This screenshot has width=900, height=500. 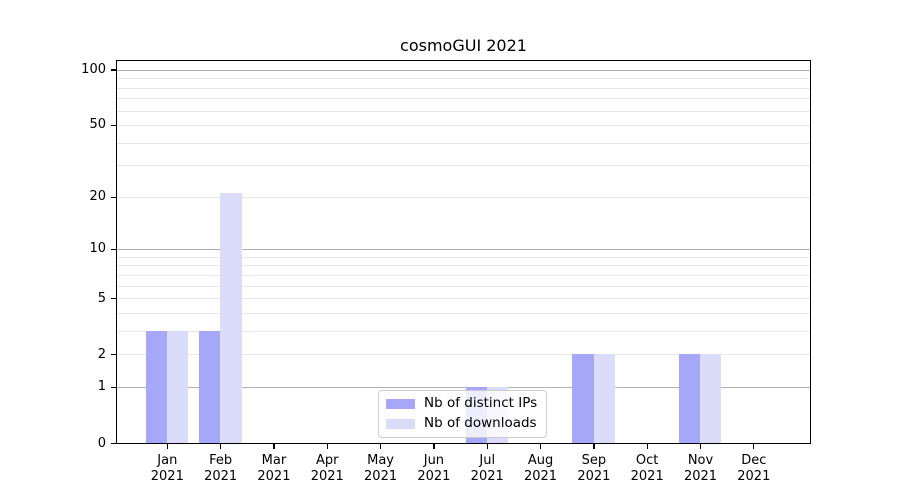 What do you see at coordinates (711, 399) in the screenshot?
I see `bar-downloads-nov` at bounding box center [711, 399].